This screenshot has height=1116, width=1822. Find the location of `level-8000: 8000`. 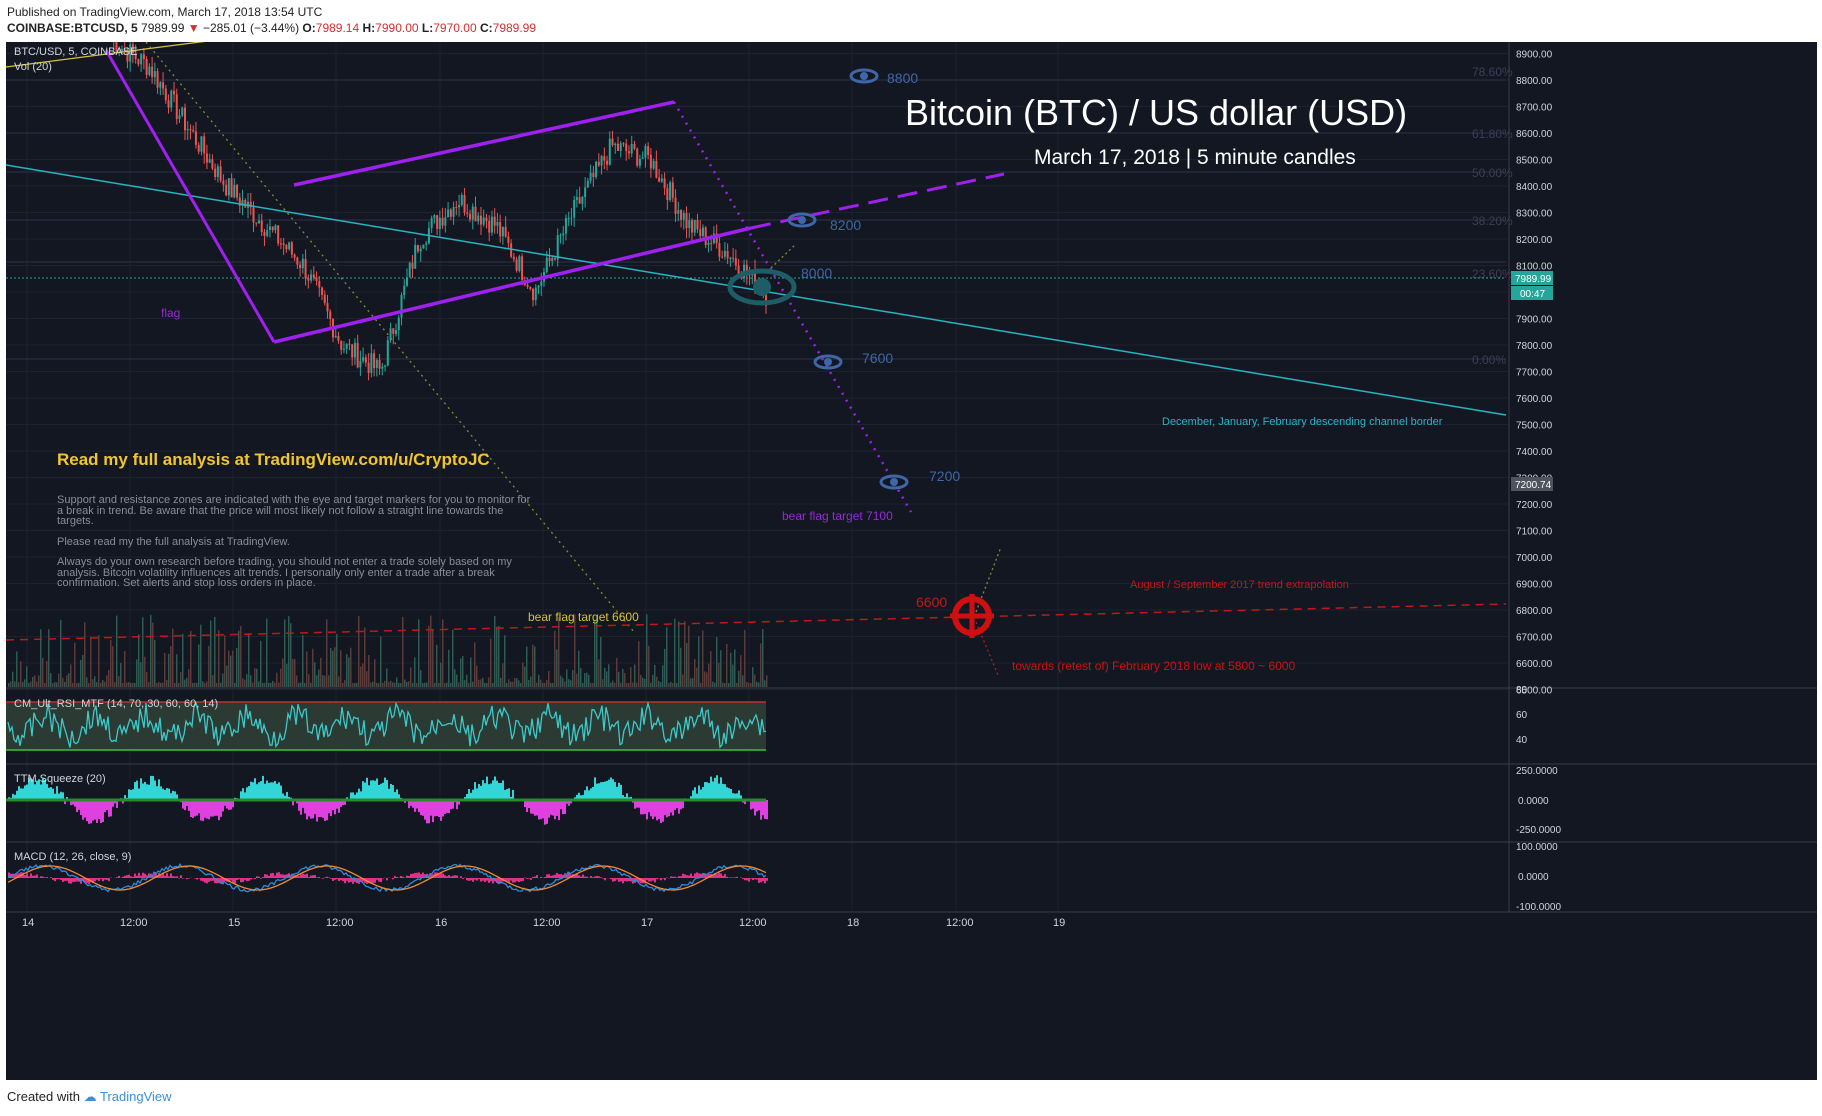

level-8000: 8000 is located at coordinates (816, 273).